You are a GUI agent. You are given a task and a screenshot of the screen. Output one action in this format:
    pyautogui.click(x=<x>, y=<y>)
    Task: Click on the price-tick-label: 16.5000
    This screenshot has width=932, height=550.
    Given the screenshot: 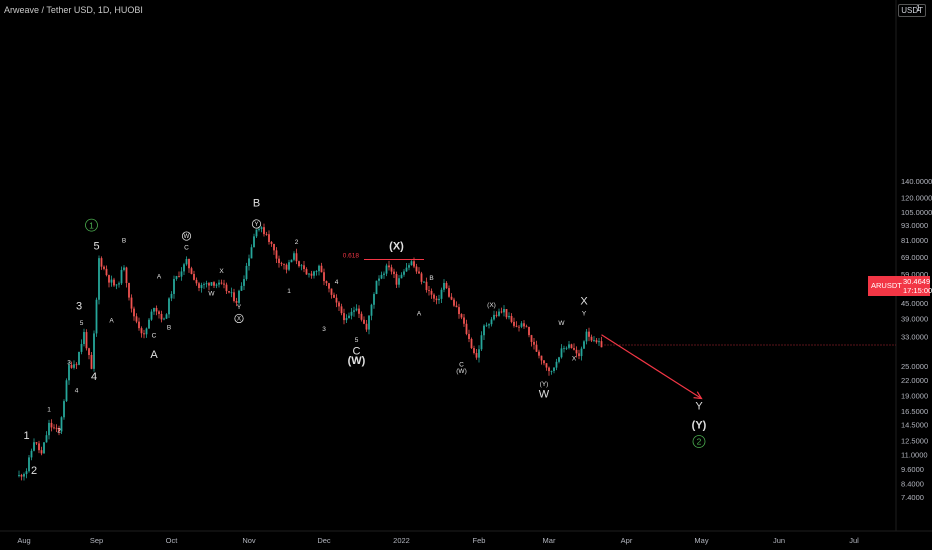 What is the action you would take?
    pyautogui.click(x=914, y=411)
    